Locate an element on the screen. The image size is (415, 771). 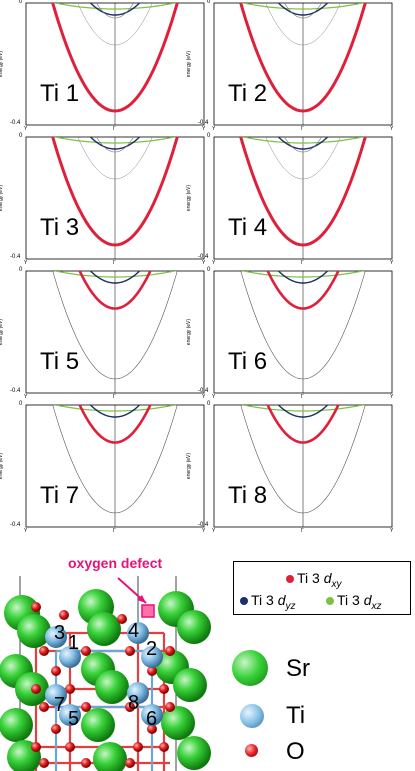
orbital-legend: Ti 3 dxy Ti 3 dyz Ti 3 dxz is located at coordinates (322, 588).